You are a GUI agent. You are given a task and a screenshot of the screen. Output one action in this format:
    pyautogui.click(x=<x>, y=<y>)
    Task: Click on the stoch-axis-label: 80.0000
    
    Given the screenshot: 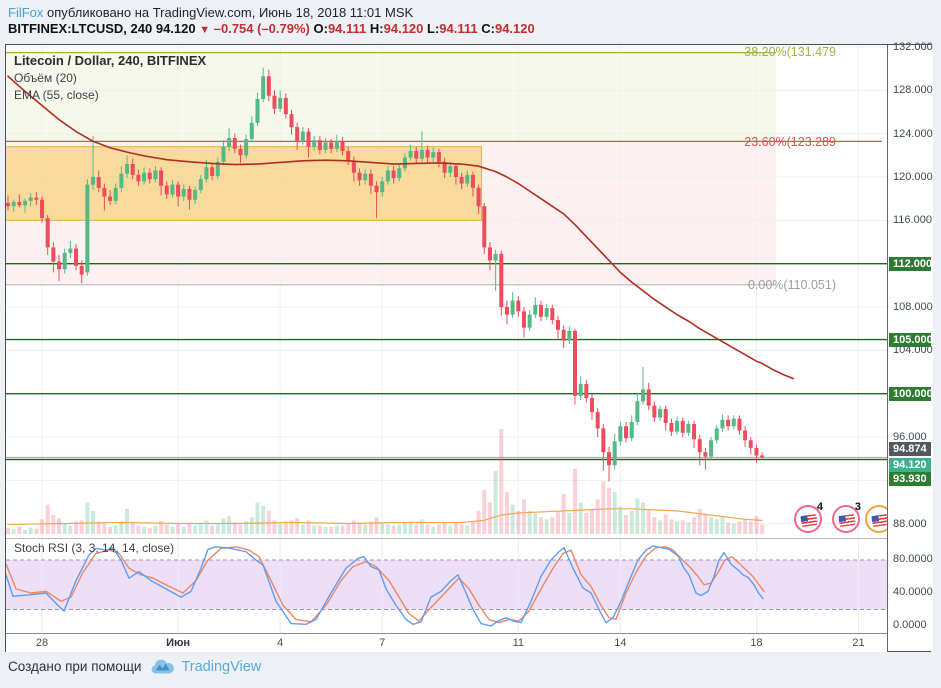 What is the action you would take?
    pyautogui.click(x=913, y=559)
    